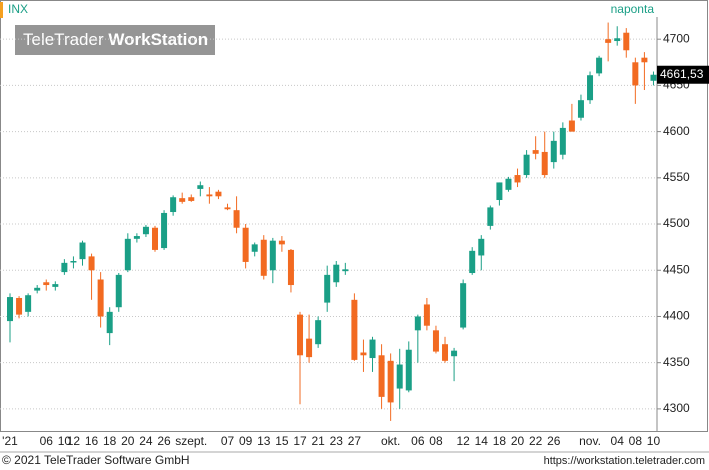 The image size is (709, 470). What do you see at coordinates (590, 441) in the screenshot?
I see `x-tick-label: nov.` at bounding box center [590, 441].